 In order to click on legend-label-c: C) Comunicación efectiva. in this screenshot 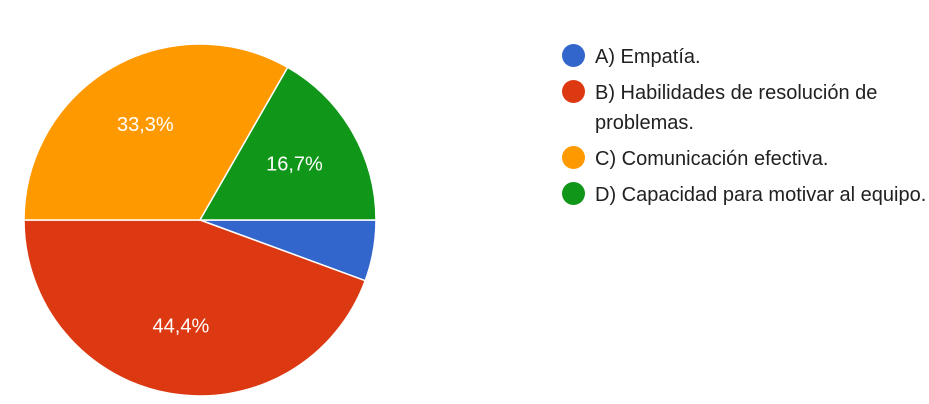, I will do `click(712, 159)`.